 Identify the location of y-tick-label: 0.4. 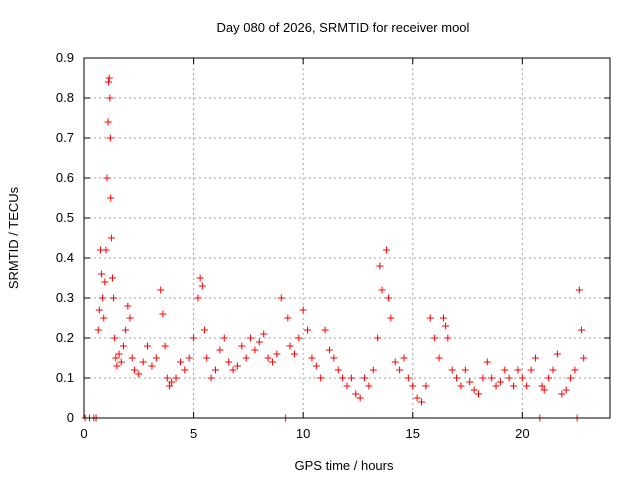
(65, 257).